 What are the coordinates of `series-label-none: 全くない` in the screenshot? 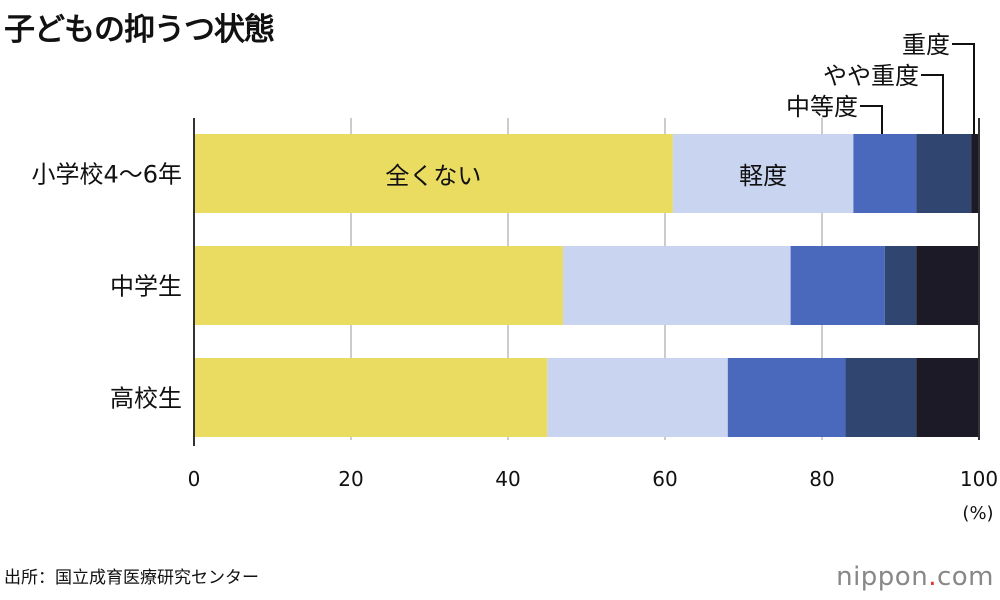 It's located at (433, 176).